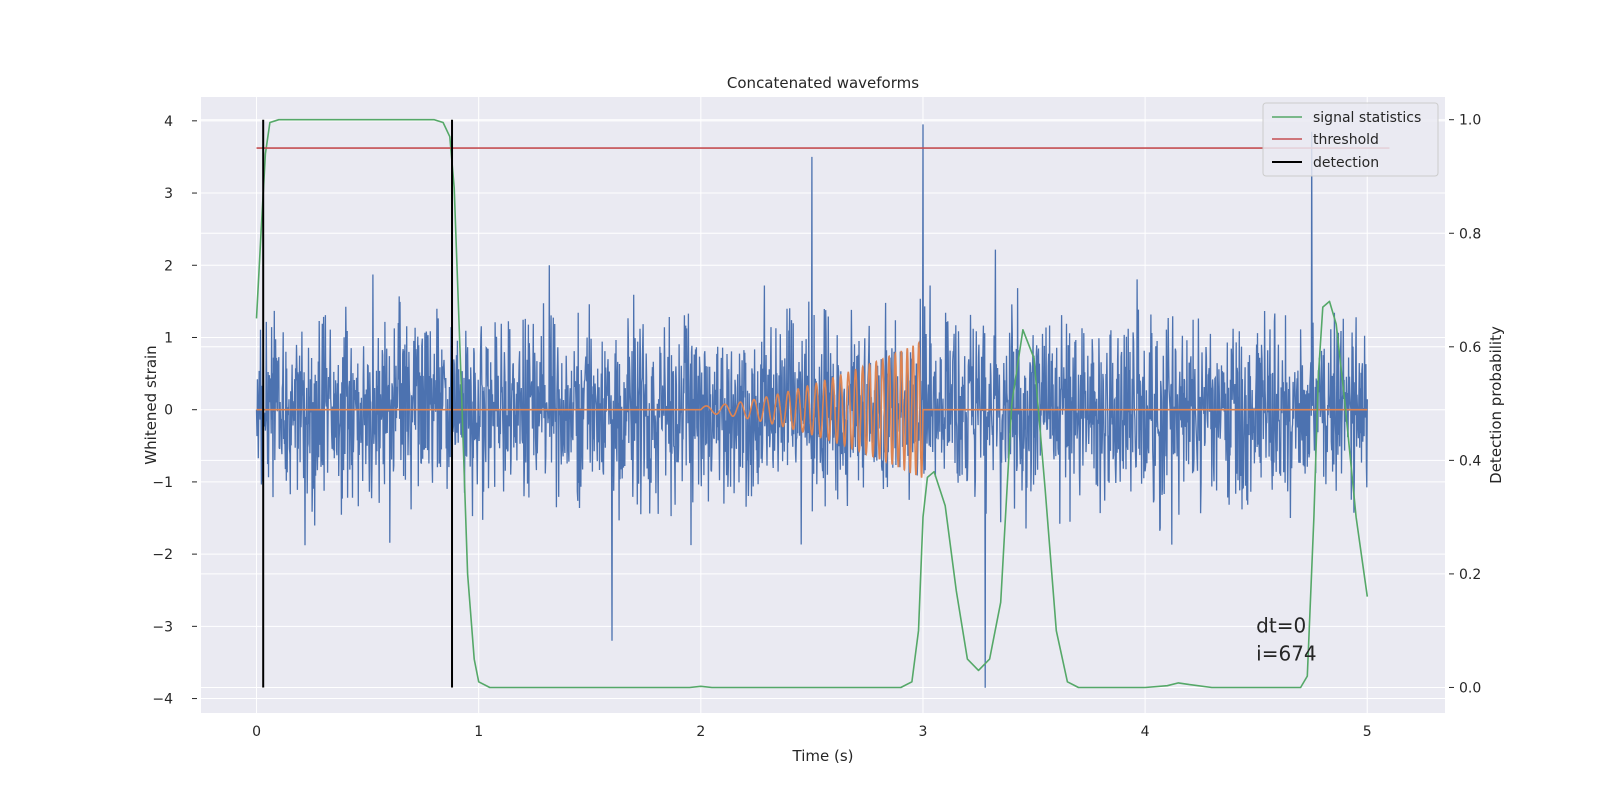  What do you see at coordinates (168, 338) in the screenshot?
I see `y-tick-label: 1` at bounding box center [168, 338].